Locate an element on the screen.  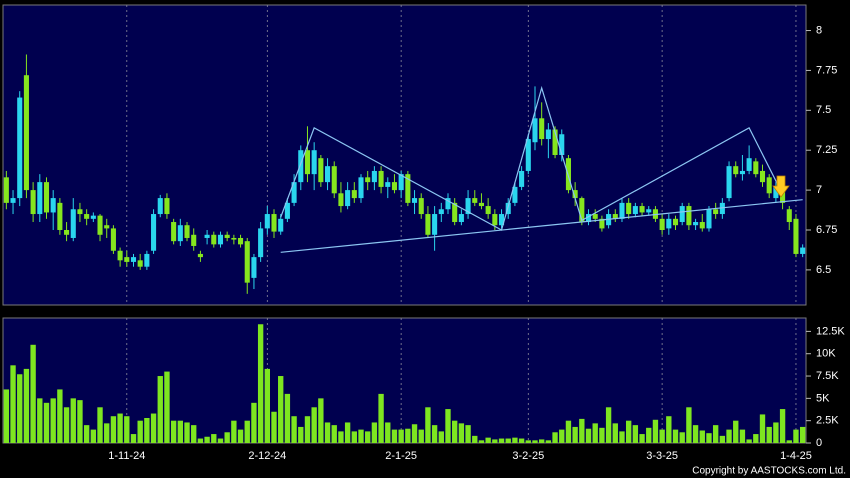
y-tick-label: 7 is located at coordinates (819, 190).